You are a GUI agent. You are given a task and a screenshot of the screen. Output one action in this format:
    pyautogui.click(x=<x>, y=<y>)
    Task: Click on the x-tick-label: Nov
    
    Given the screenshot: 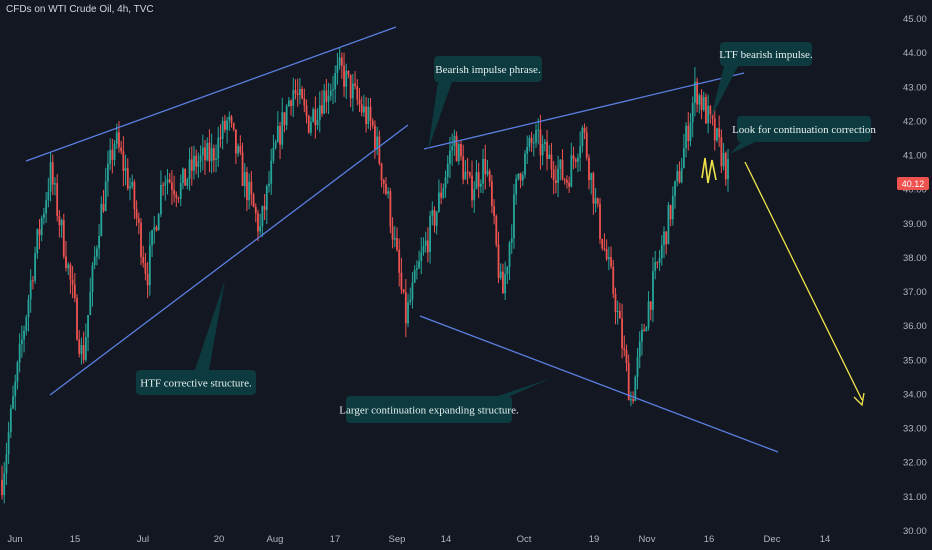 What is the action you would take?
    pyautogui.click(x=647, y=539)
    